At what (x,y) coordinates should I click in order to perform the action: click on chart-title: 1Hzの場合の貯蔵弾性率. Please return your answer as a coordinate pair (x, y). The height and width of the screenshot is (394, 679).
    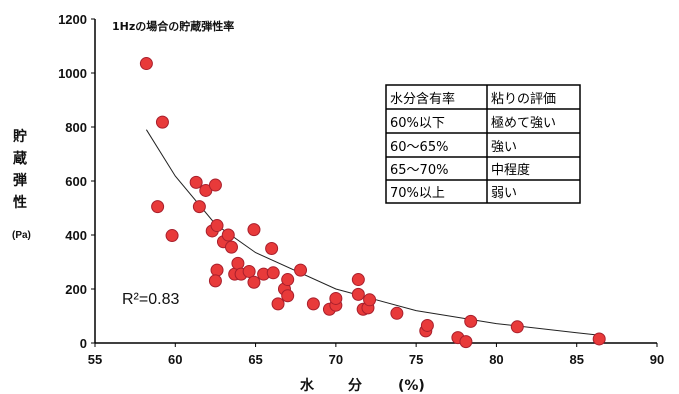
    Looking at the image, I should click on (173, 26).